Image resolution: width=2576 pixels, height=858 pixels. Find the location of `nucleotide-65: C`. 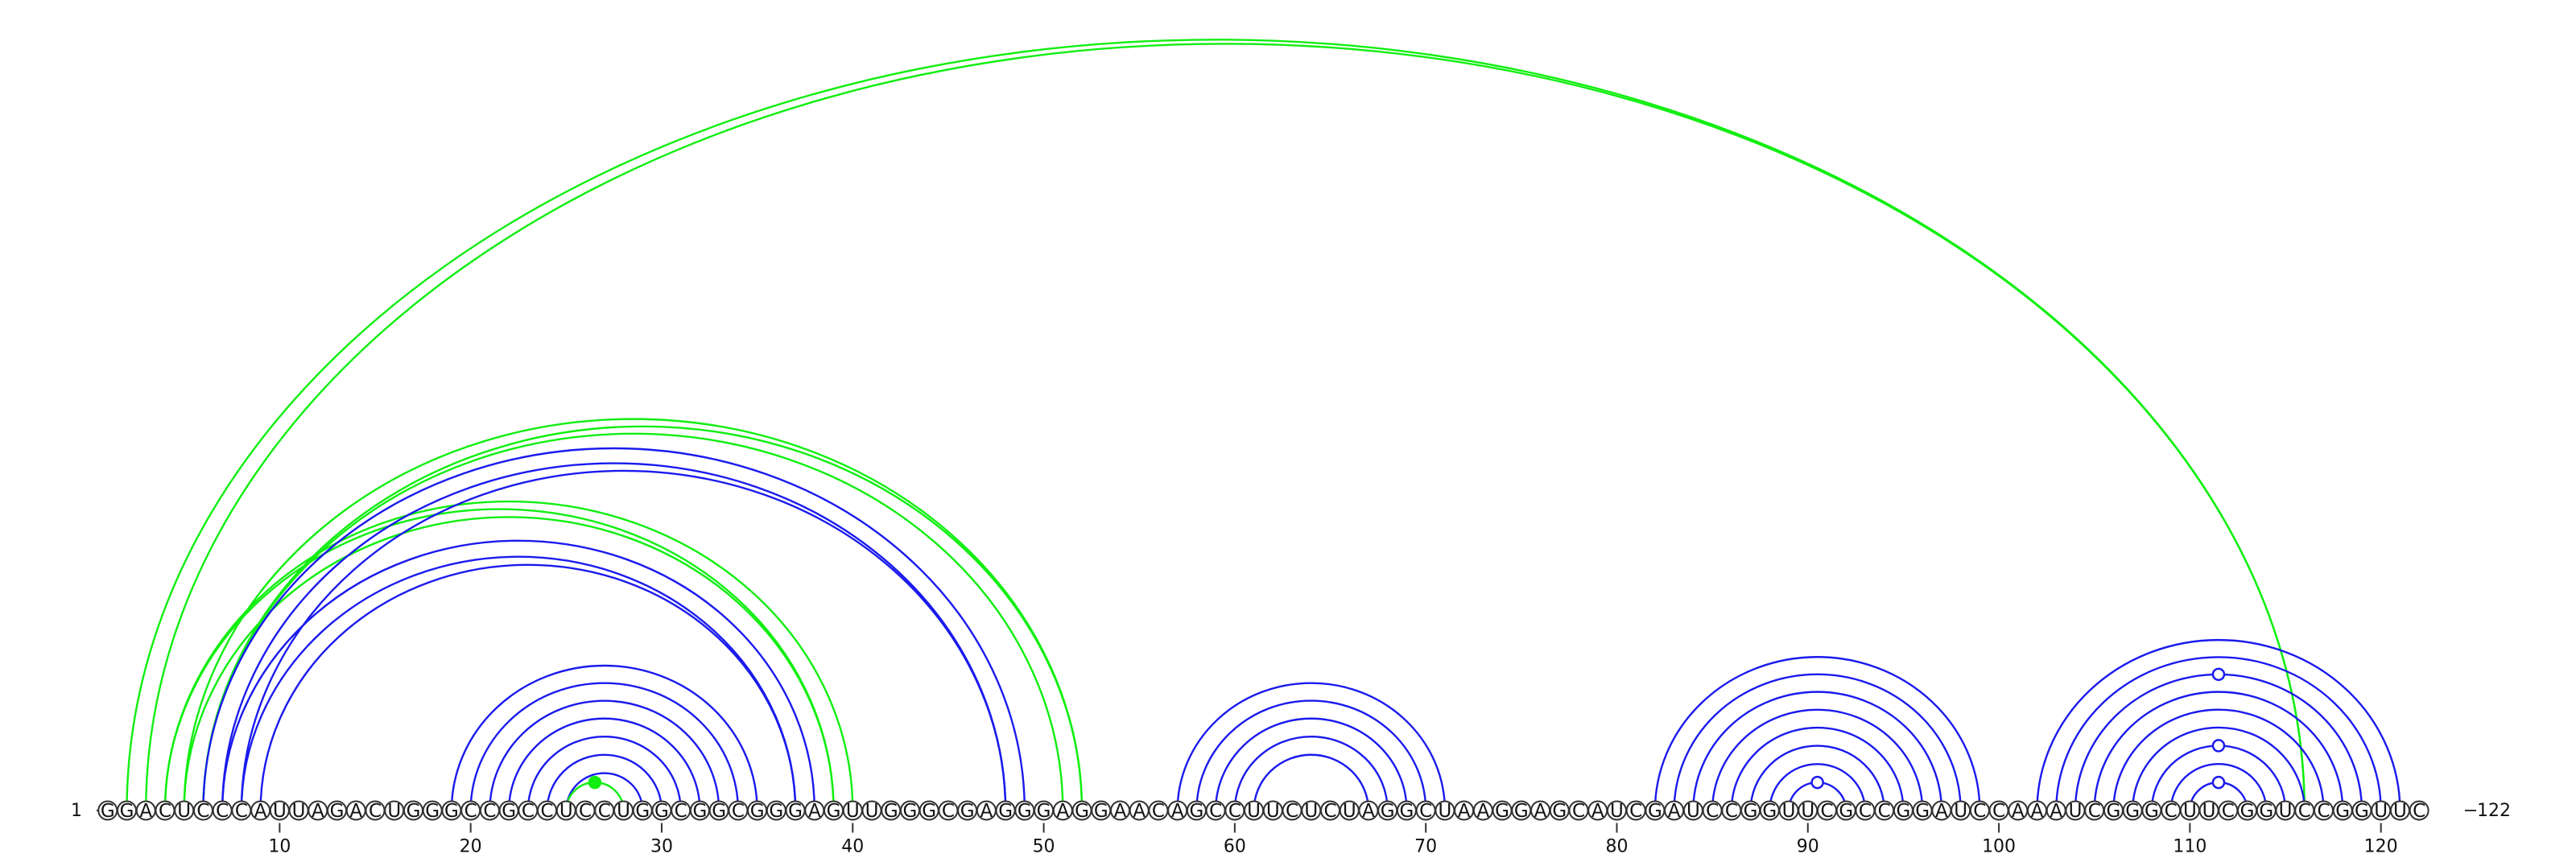

nucleotide-65: C is located at coordinates (1330, 811).